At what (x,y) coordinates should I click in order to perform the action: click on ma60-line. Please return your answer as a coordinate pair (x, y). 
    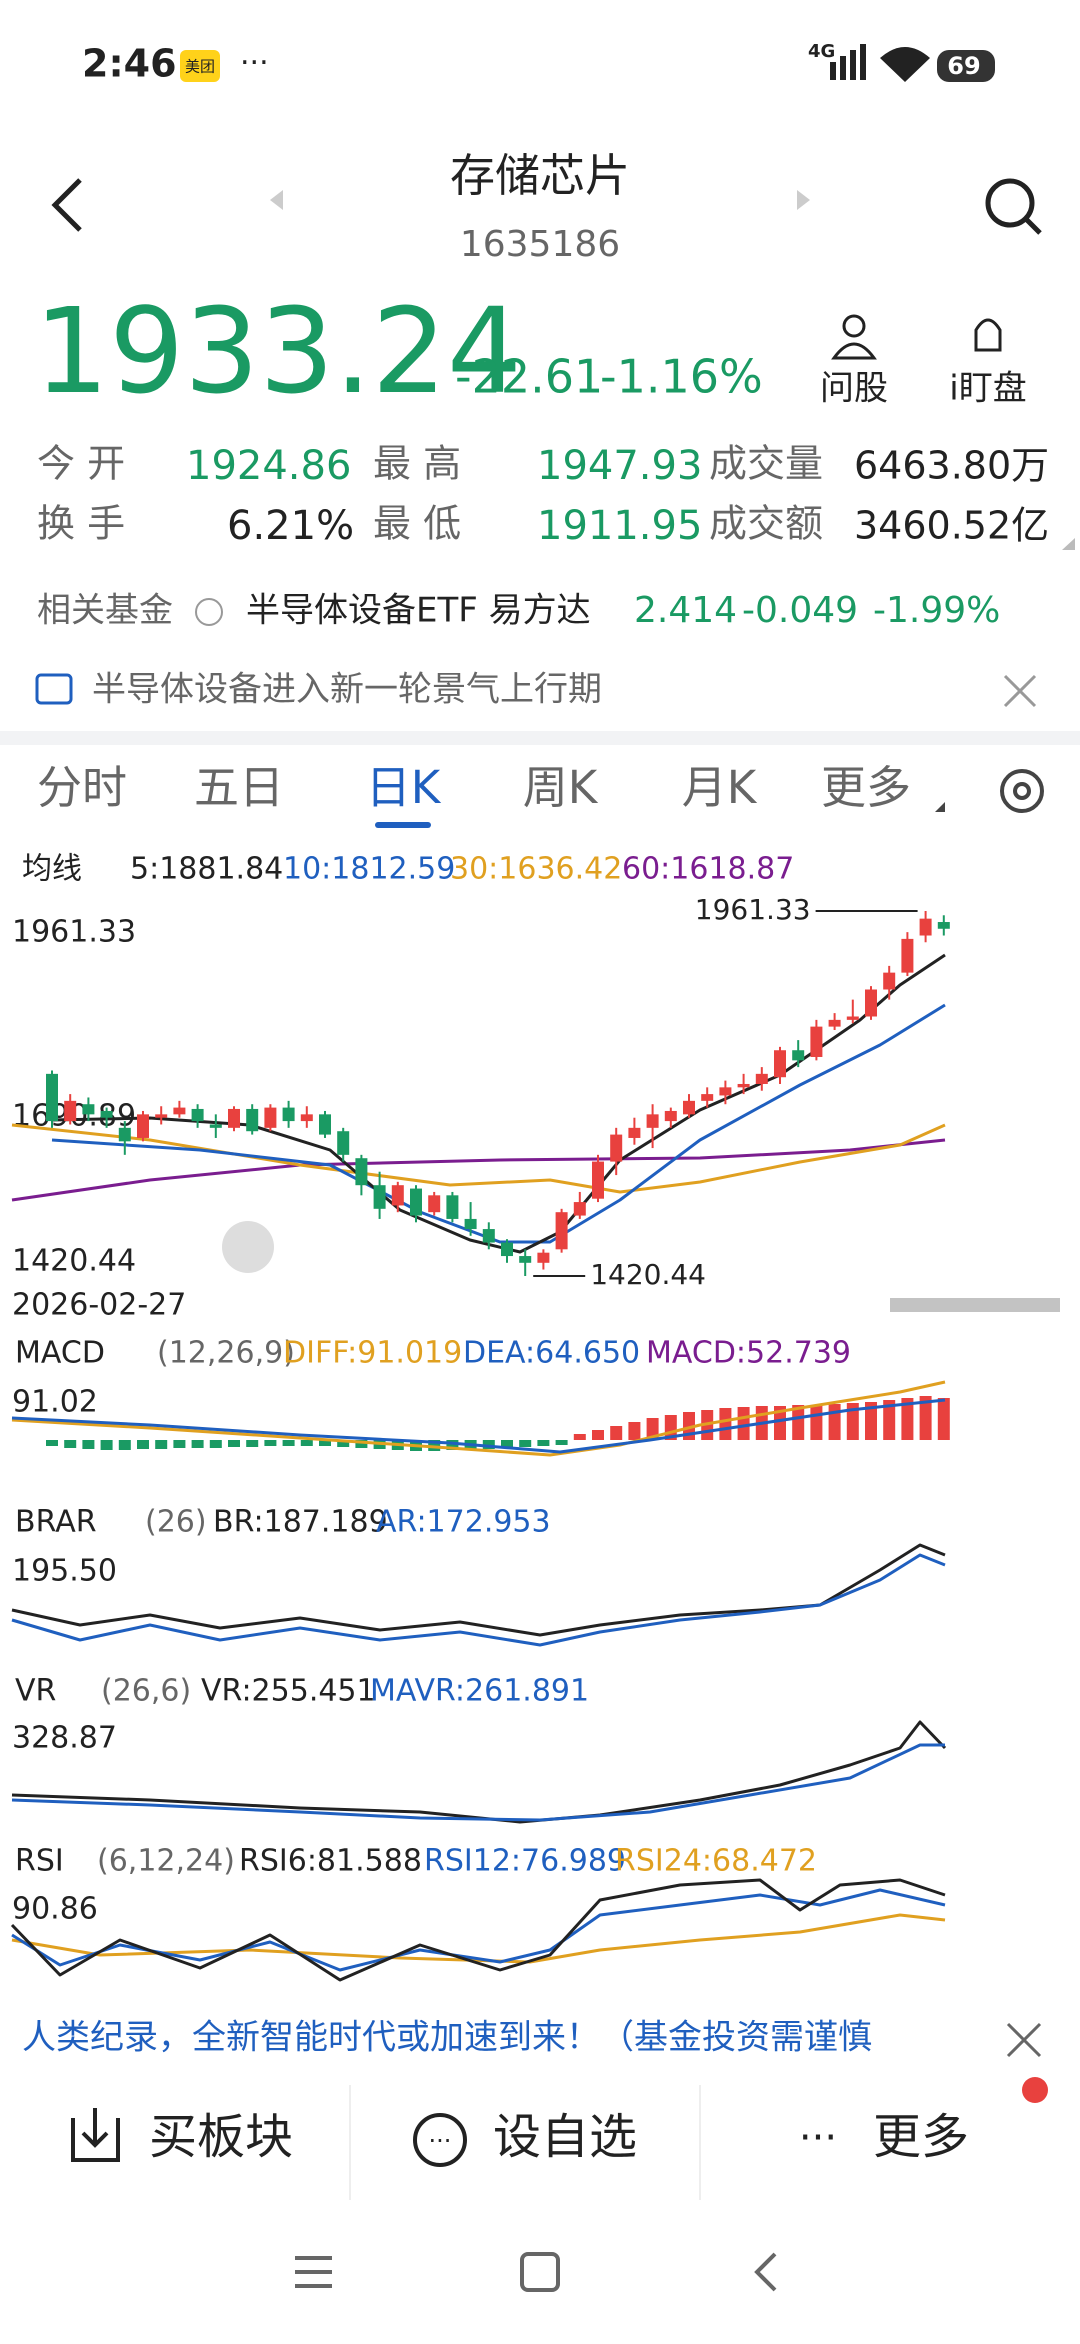
    Looking at the image, I should click on (478, 1170).